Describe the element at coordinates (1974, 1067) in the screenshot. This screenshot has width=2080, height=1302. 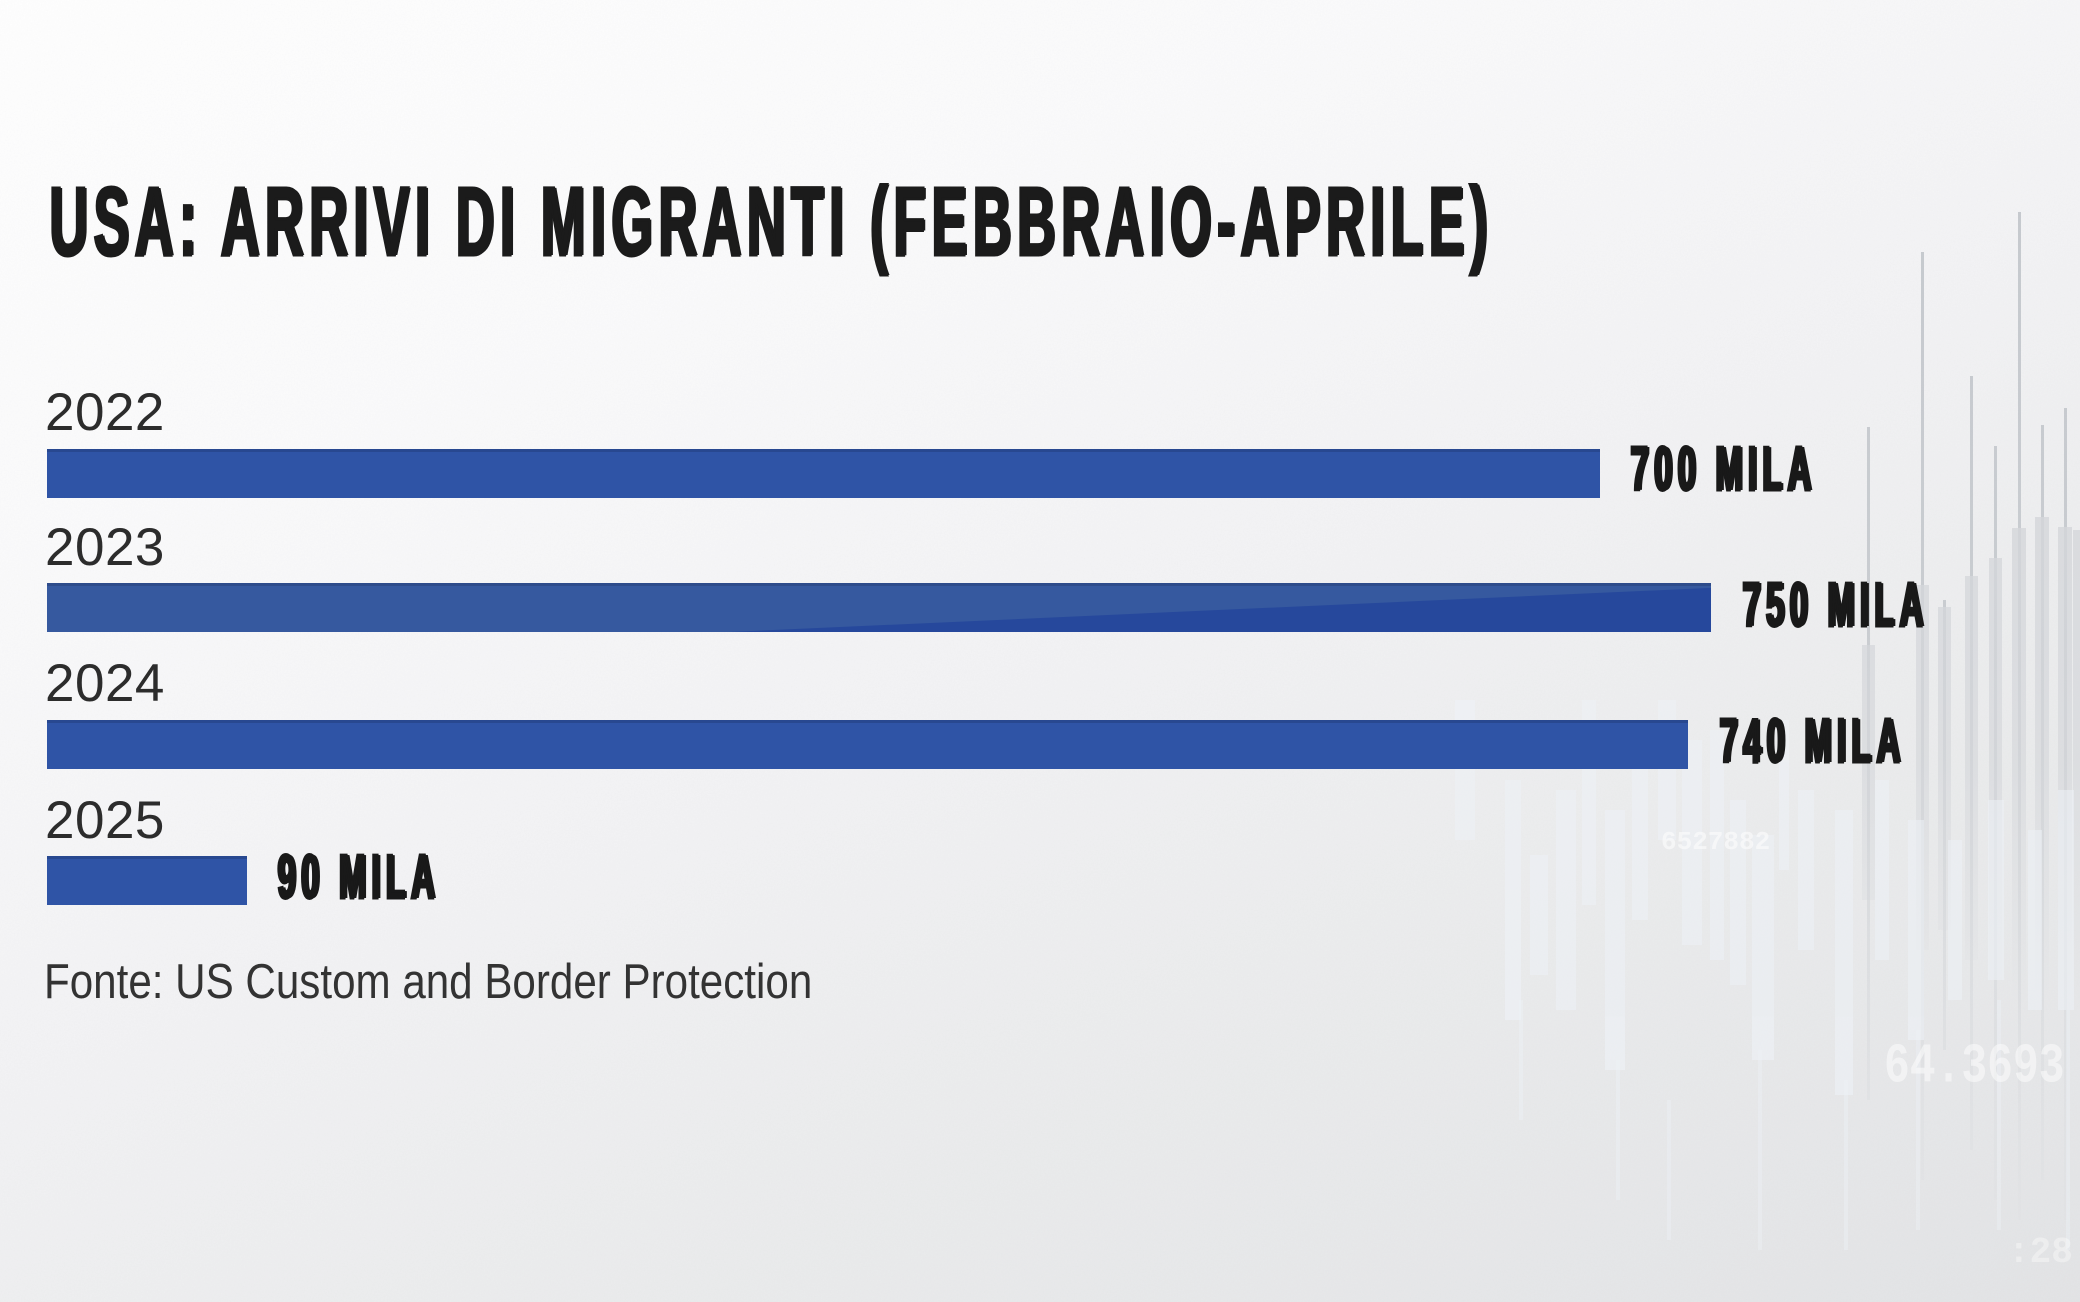
I see `svg-text: 64.3693` at that location.